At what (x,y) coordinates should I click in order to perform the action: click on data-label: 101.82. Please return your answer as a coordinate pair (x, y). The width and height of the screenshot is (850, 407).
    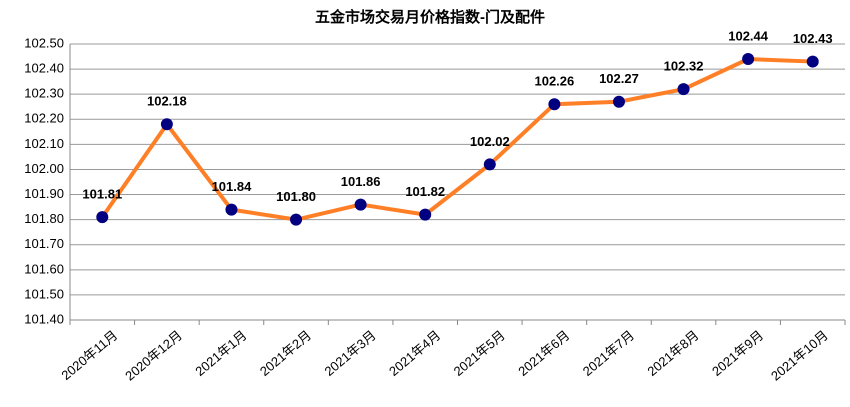
    Looking at the image, I should click on (425, 191).